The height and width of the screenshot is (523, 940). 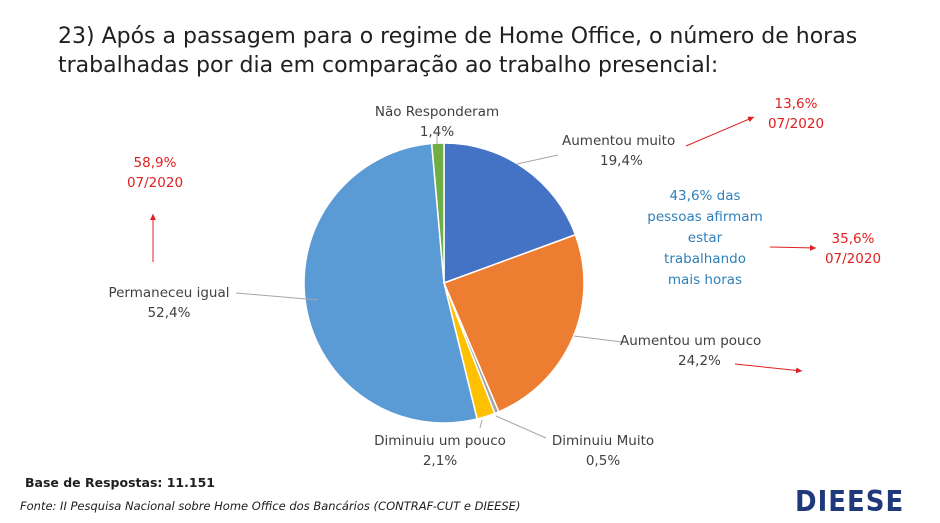 What do you see at coordinates (793, 247) in the screenshot?
I see `arrow-total-aumento` at bounding box center [793, 247].